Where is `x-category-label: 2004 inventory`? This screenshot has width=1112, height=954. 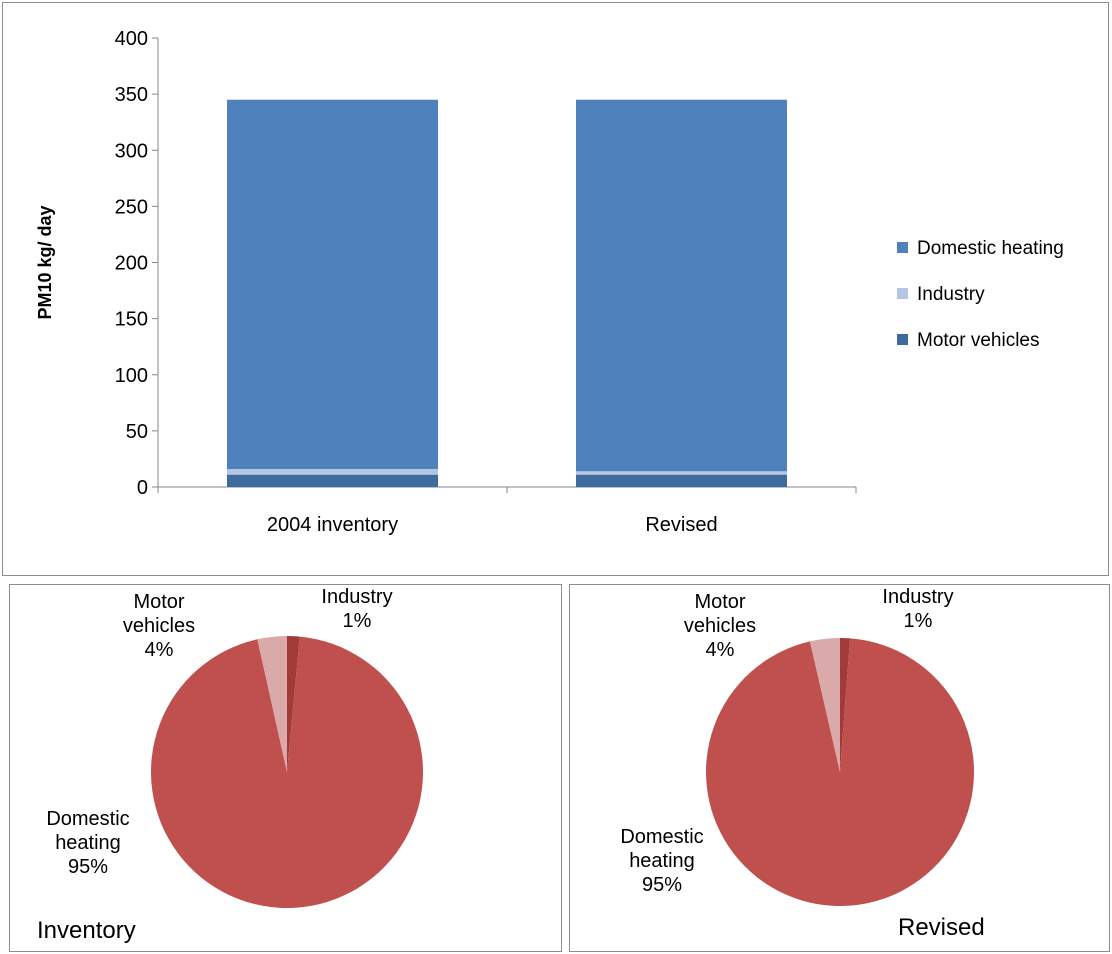
x-category-label: 2004 inventory is located at coordinates (332, 525).